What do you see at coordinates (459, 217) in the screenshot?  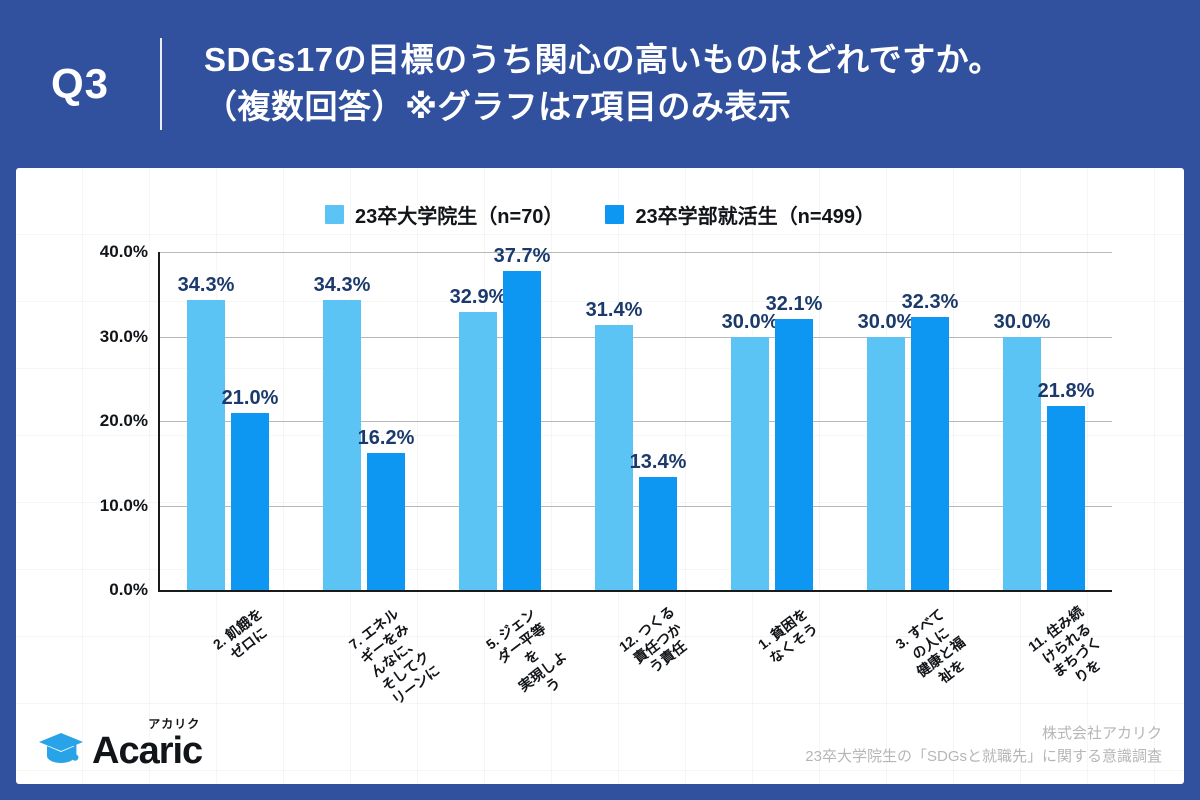 I see `legend-label-graduate: 23卒大学院生（n=70）` at bounding box center [459, 217].